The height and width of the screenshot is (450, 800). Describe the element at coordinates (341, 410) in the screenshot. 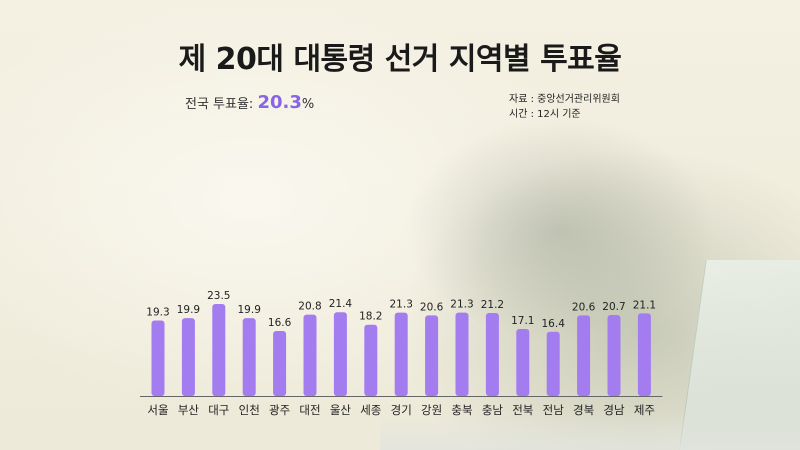

I see `category-label: 울산` at that location.